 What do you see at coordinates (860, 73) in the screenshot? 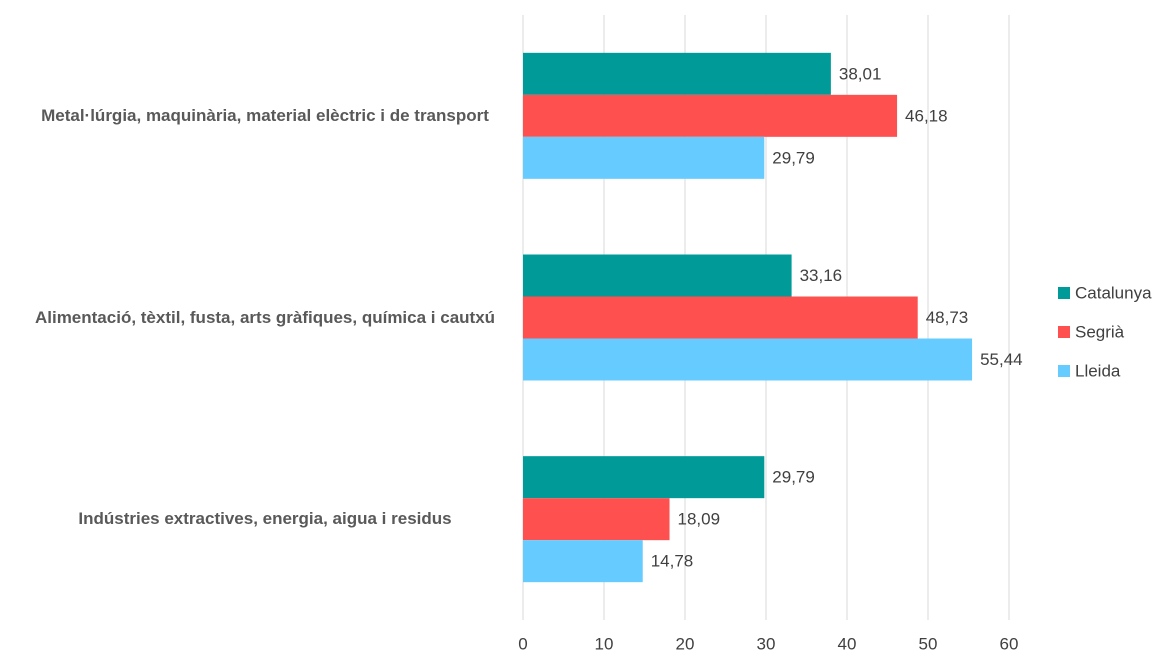
I see `value-label: 38,01` at bounding box center [860, 73].